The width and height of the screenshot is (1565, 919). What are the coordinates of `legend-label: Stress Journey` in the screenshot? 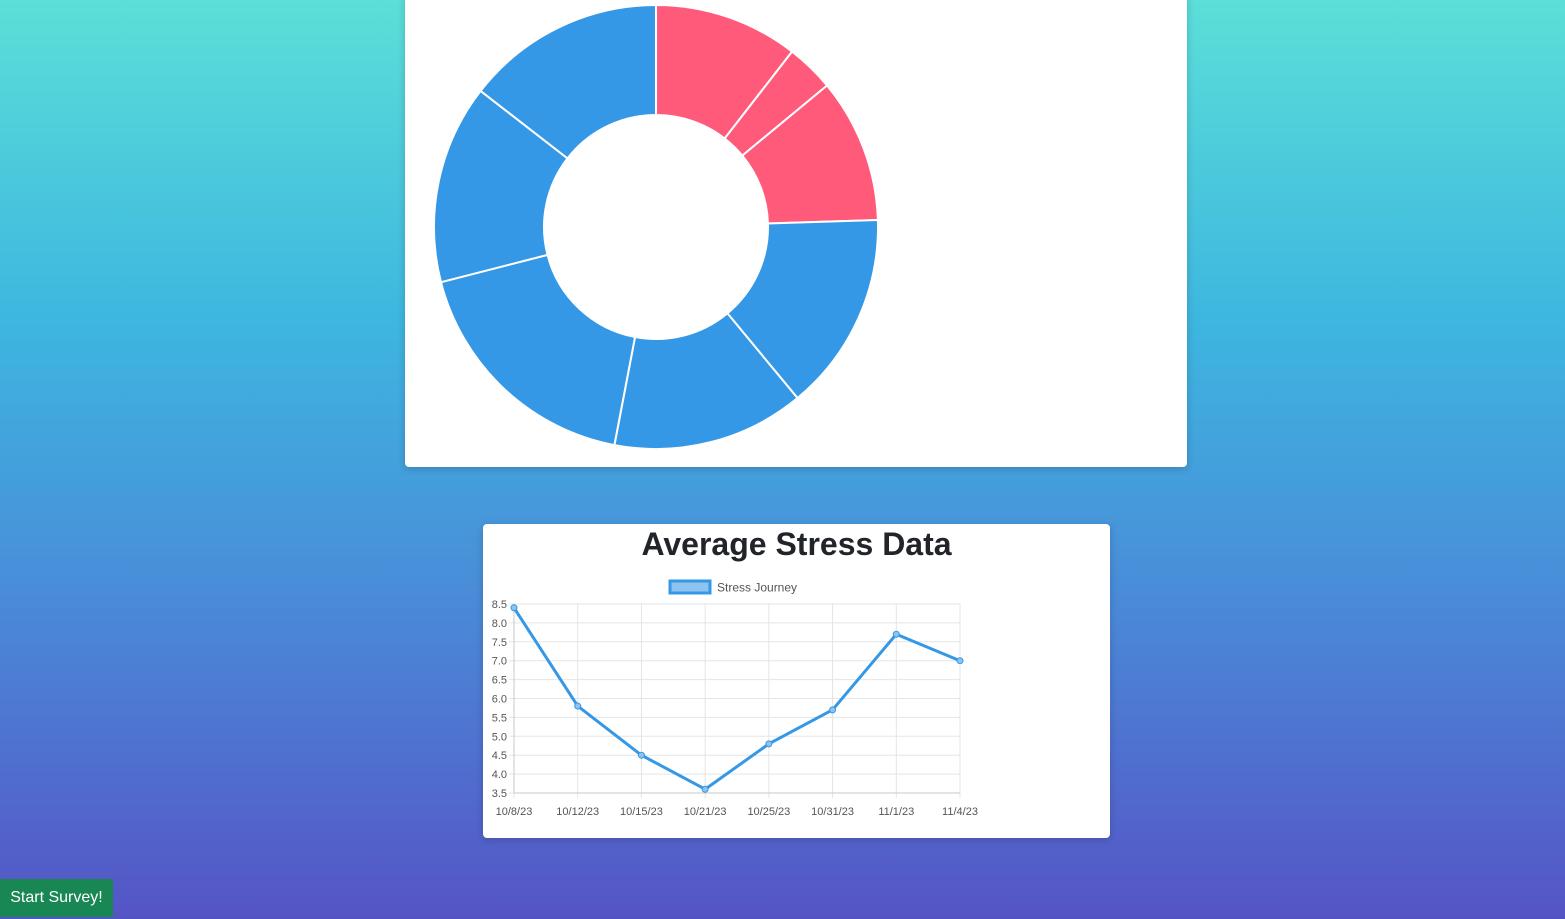 It's located at (757, 588).